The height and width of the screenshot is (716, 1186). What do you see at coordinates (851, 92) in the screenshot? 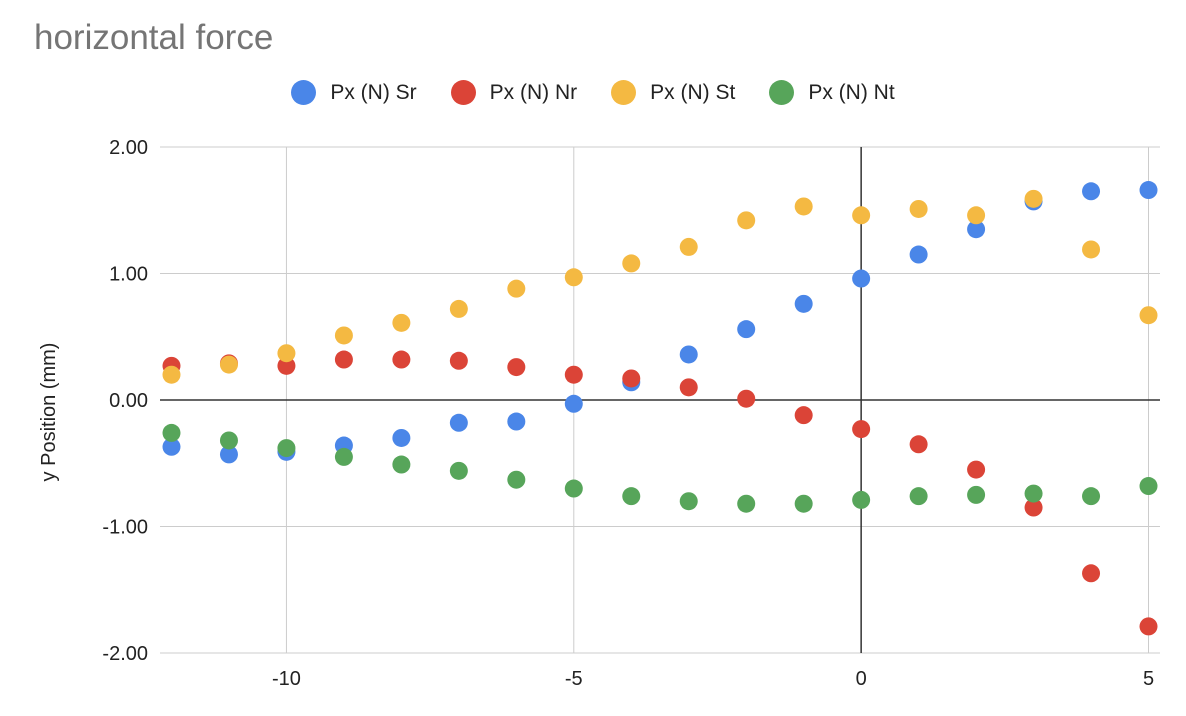
I see `legend-label-nt: Px (N) Nt` at bounding box center [851, 92].